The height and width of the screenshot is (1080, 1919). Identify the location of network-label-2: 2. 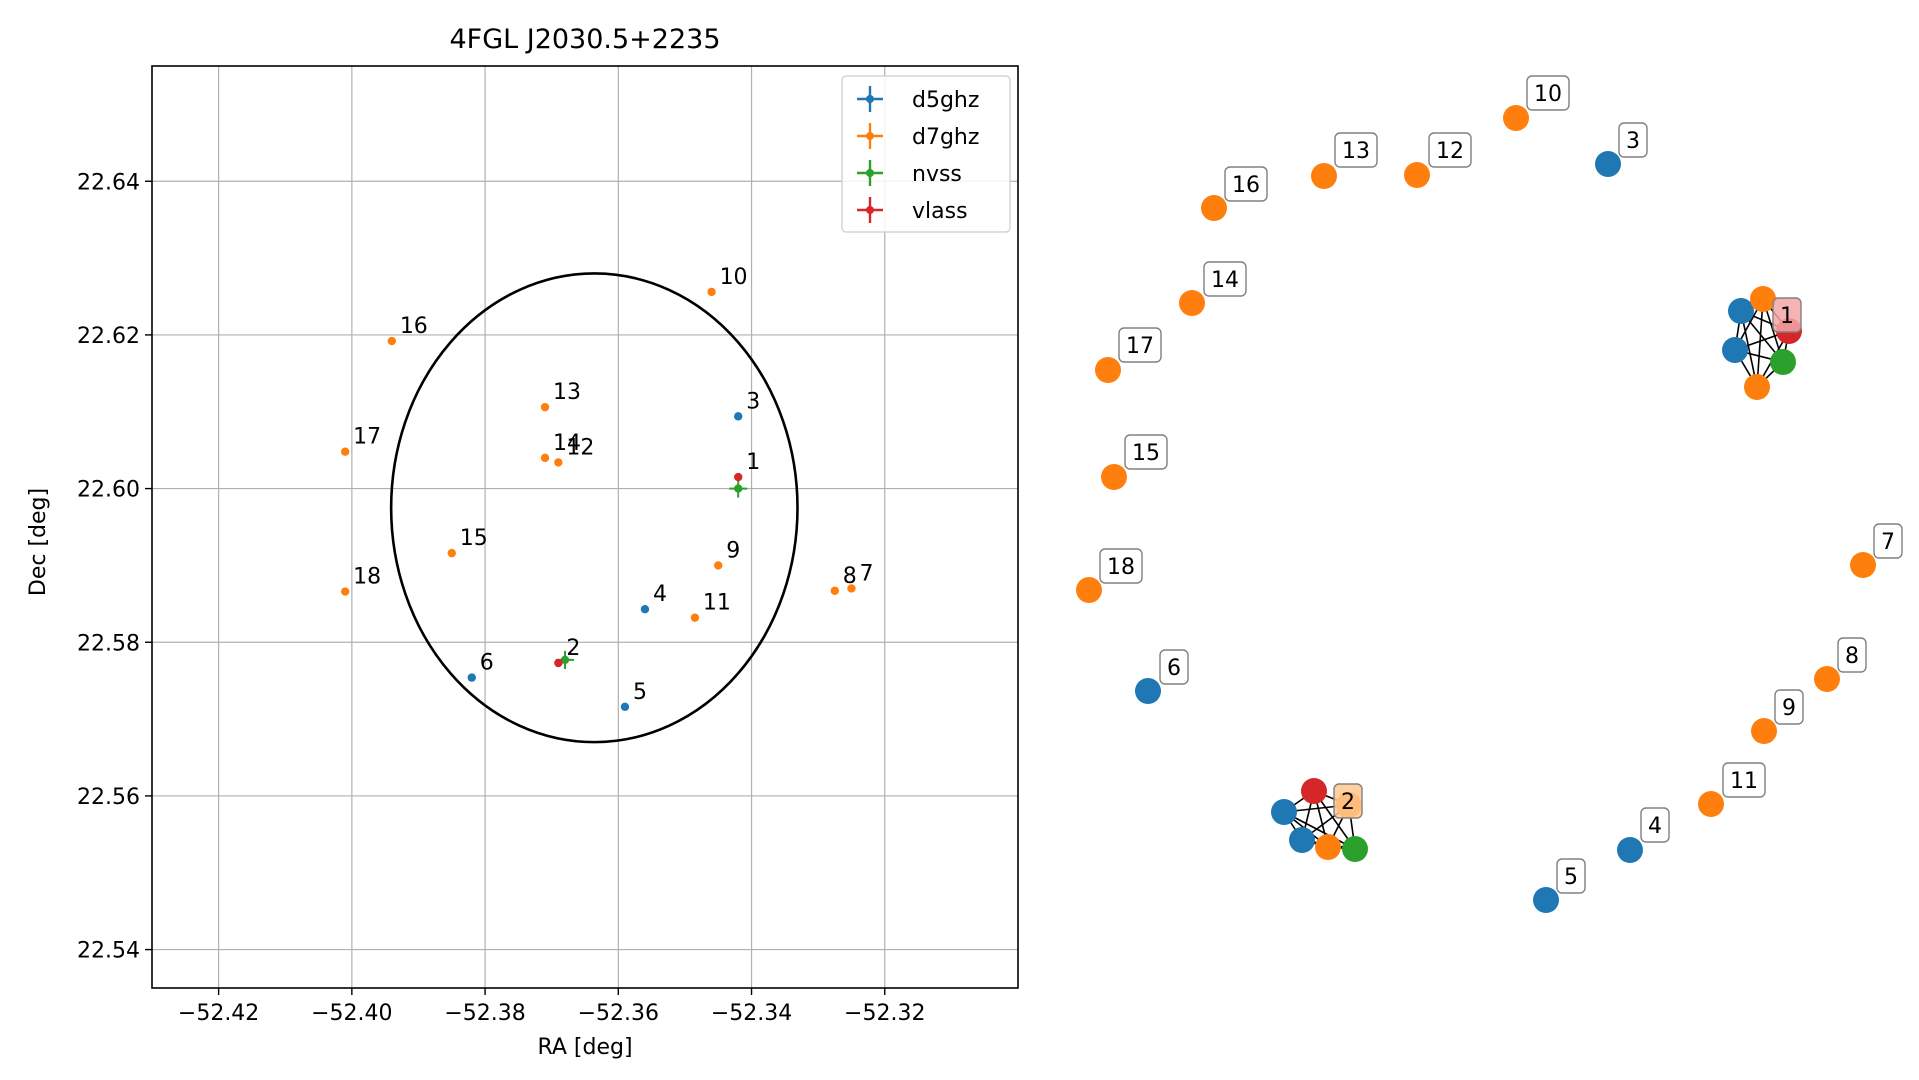
(1348, 802).